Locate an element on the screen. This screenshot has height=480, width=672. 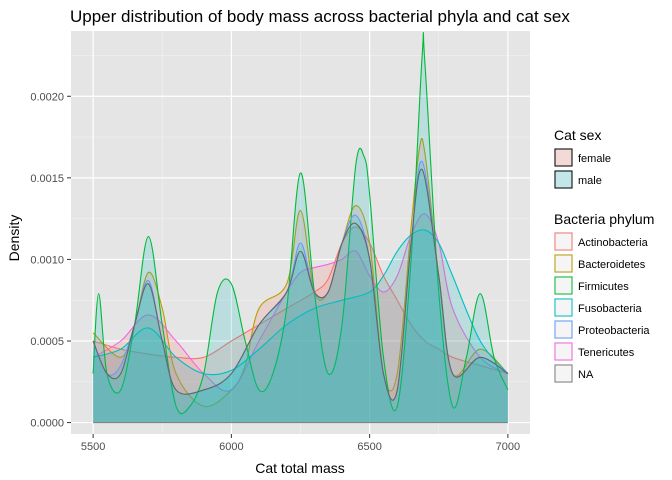
legend-label-Actinobacteria: Actinobacteria is located at coordinates (613, 243).